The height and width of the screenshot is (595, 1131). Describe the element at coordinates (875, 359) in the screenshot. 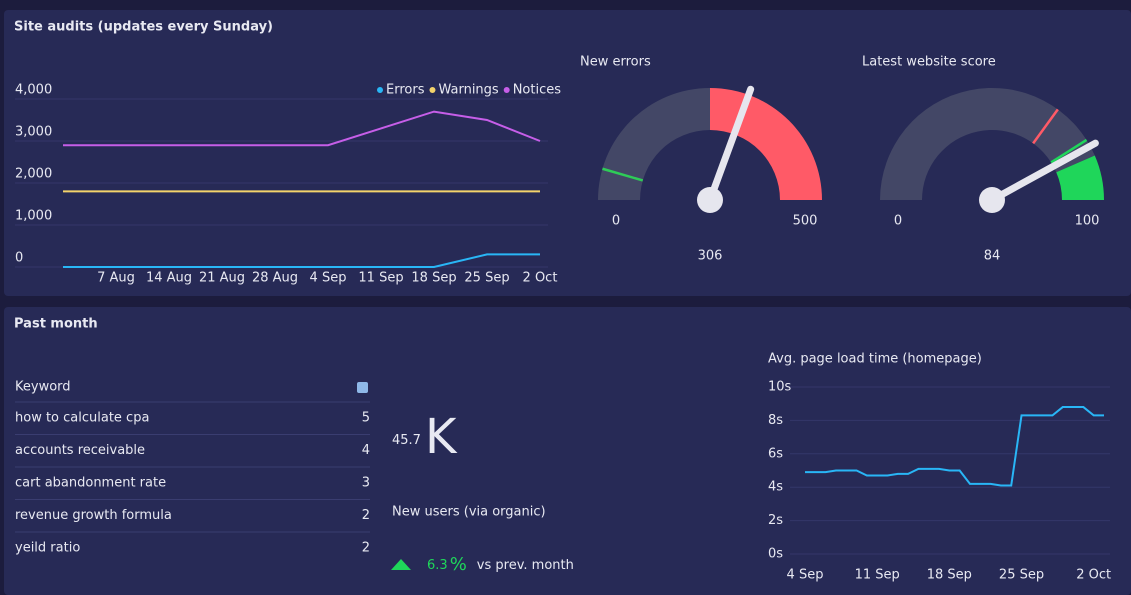

I see `chart-title: Avg. page load time (homepage)` at that location.